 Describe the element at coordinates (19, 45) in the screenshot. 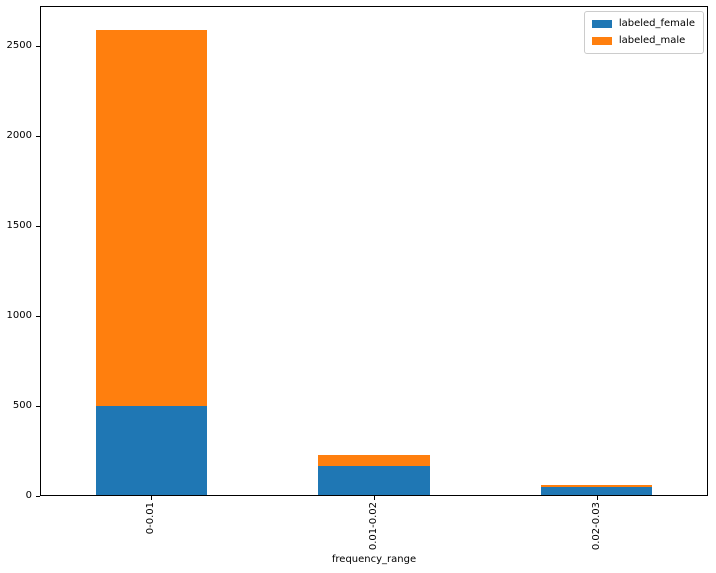

I see `y-tick-label: 2500` at that location.